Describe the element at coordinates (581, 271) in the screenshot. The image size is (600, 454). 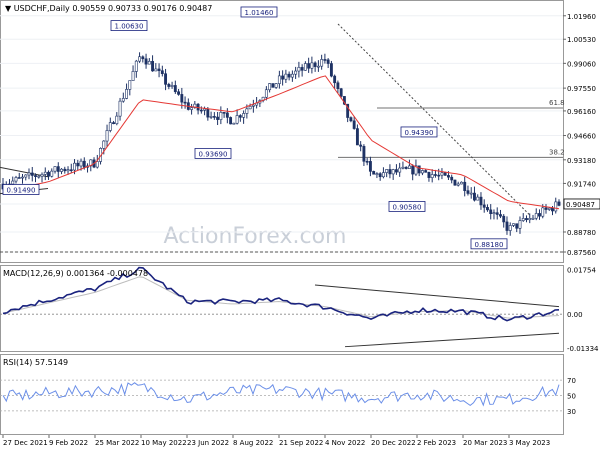
I see `macd-tick-label: 0.01754` at that location.